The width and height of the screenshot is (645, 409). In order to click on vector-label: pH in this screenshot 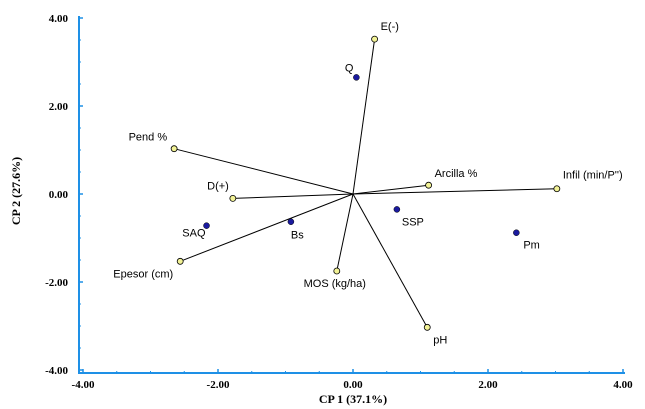, I will do `click(440, 340)`.